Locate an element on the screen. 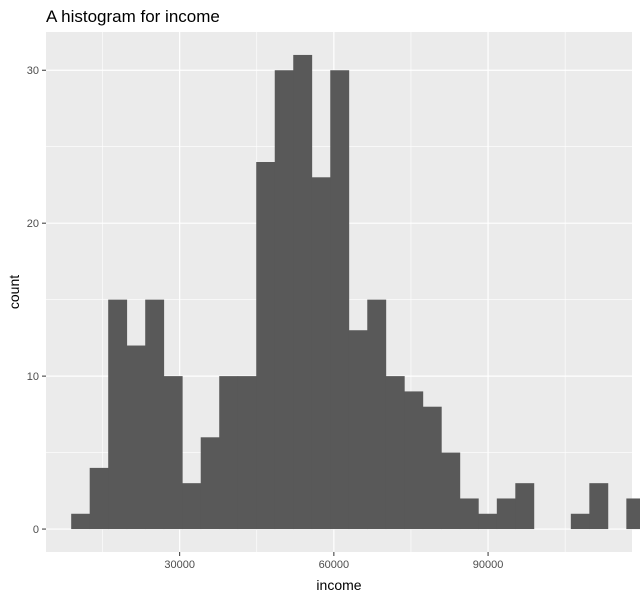  x-axis-ticks: 30000 60000 90000 is located at coordinates (333, 561).